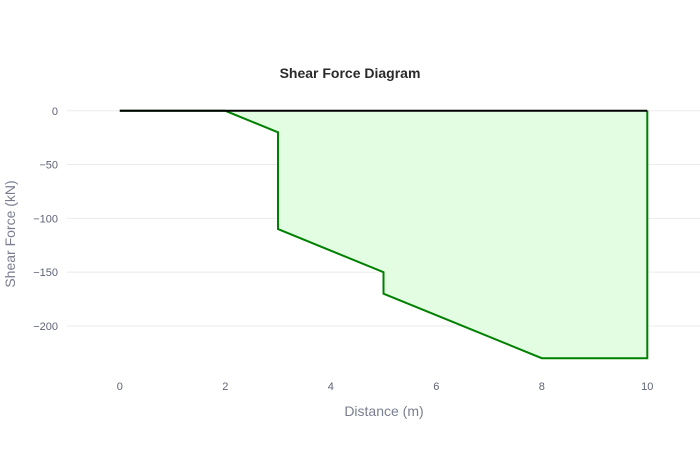 The width and height of the screenshot is (700, 455). What do you see at coordinates (10, 233) in the screenshot?
I see `y-axis-title: Shear Force (kN)` at bounding box center [10, 233].